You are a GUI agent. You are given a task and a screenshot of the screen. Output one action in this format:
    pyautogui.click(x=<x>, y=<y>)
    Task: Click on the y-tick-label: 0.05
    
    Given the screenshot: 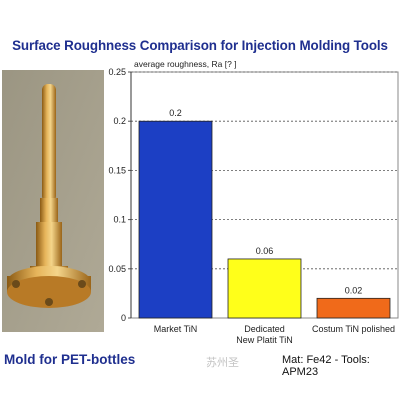 What is the action you would take?
    pyautogui.click(x=117, y=269)
    